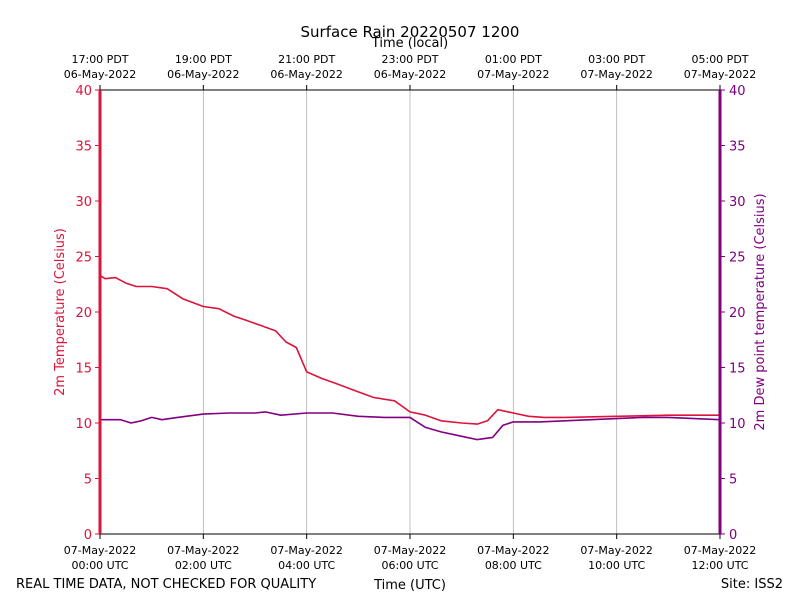 This screenshot has width=800, height=600. Describe the element at coordinates (83, 313) in the screenshot. I see `left-y-tick-label: 20` at that location.